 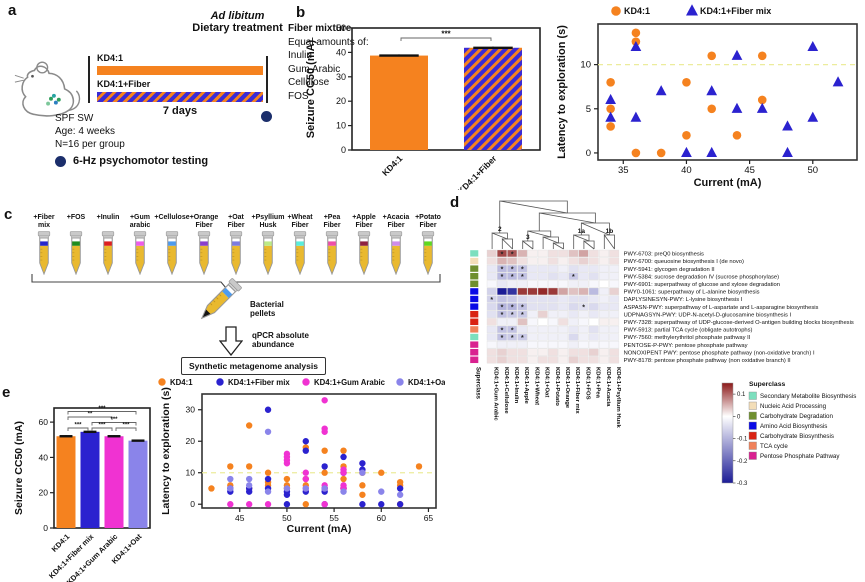 What do you see at coordinates (273, 344) in the screenshot?
I see `qpcr-label-line2: abundance` at bounding box center [273, 344].